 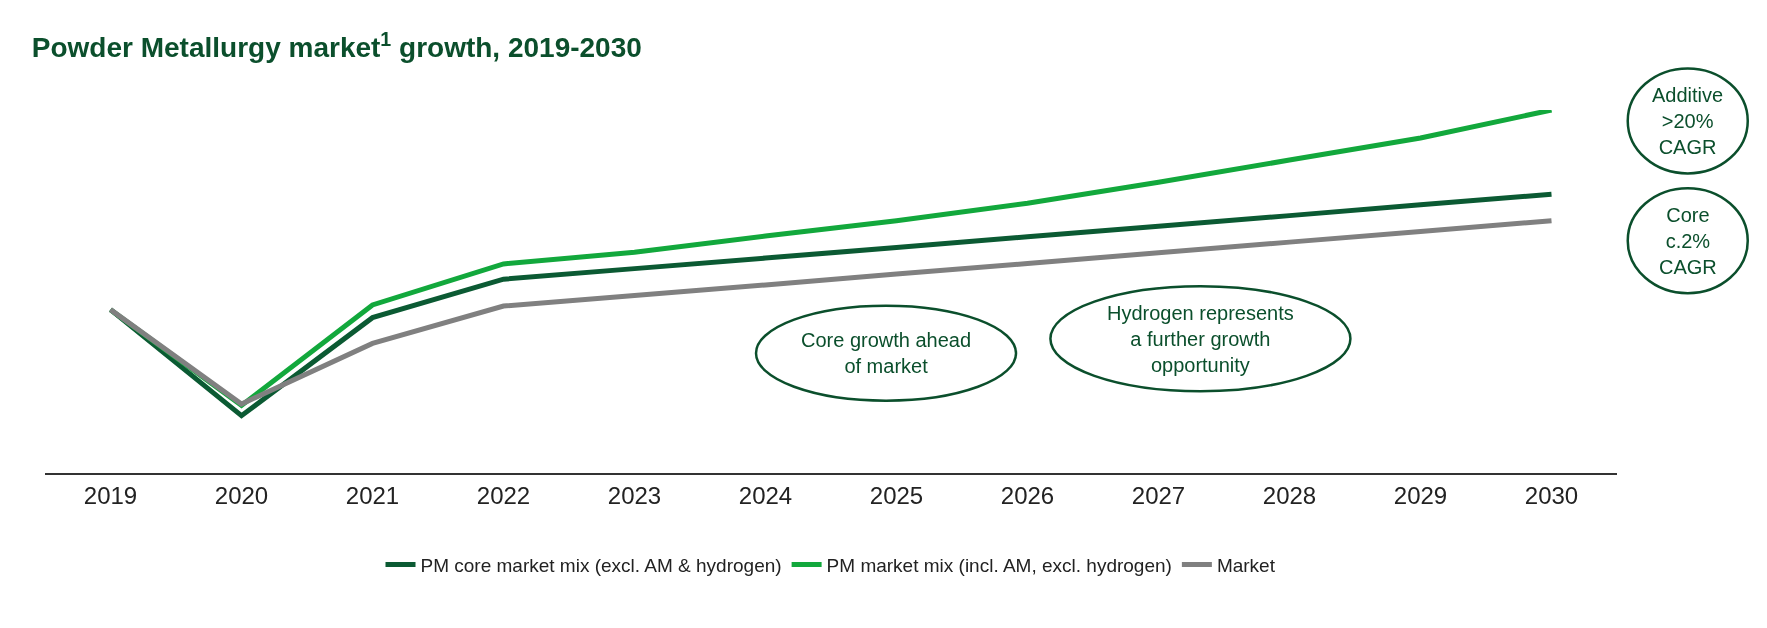 What do you see at coordinates (1688, 121) in the screenshot?
I see `text: Additive >20% CAGR` at bounding box center [1688, 121].